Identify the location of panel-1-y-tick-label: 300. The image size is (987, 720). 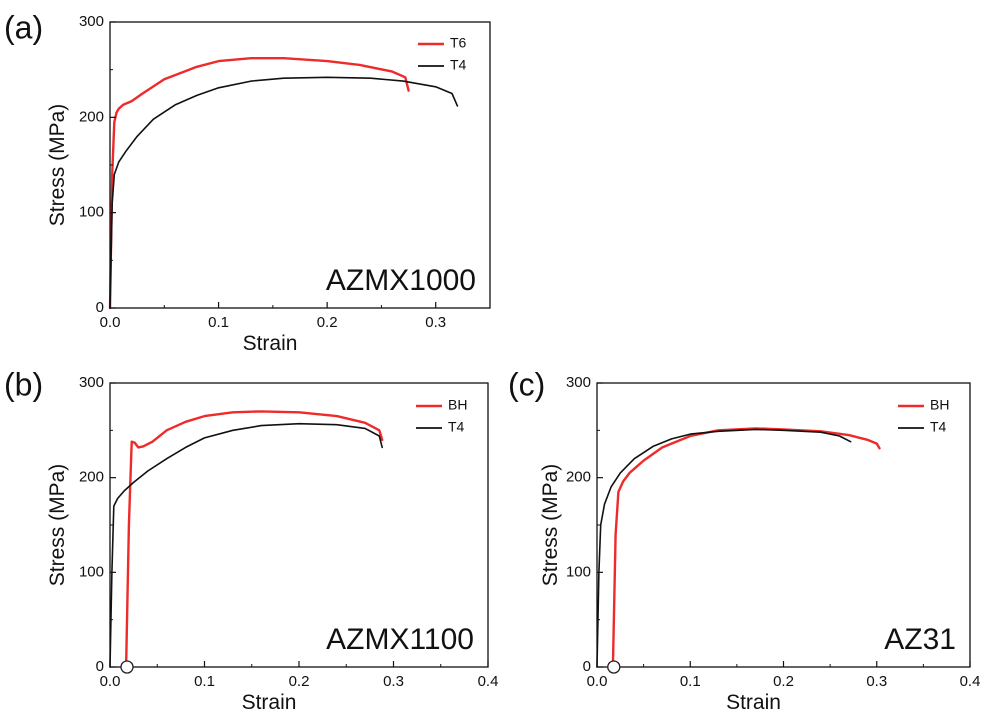
(91, 382).